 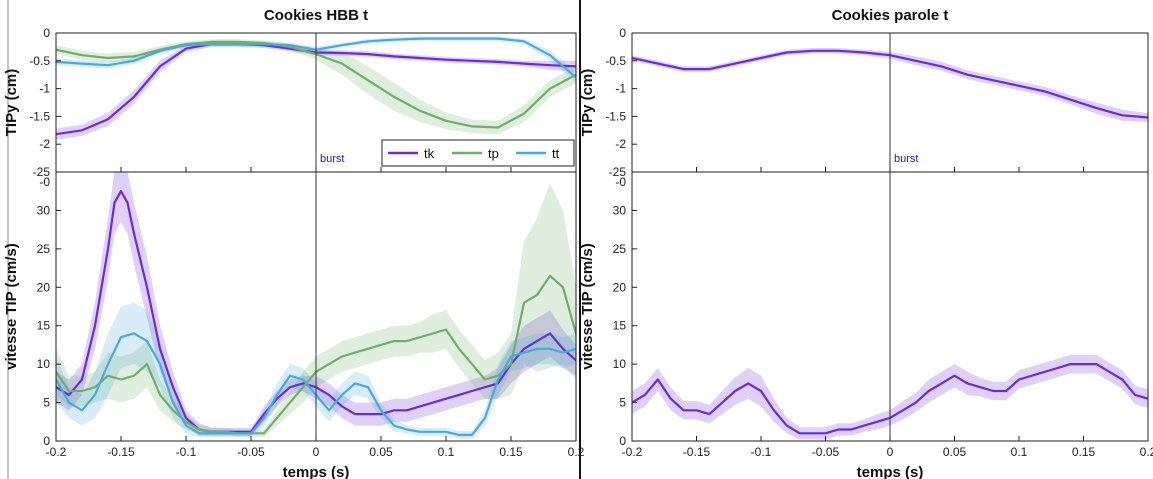 What do you see at coordinates (493, 153) in the screenshot?
I see `legend-label-tp: tp` at bounding box center [493, 153].